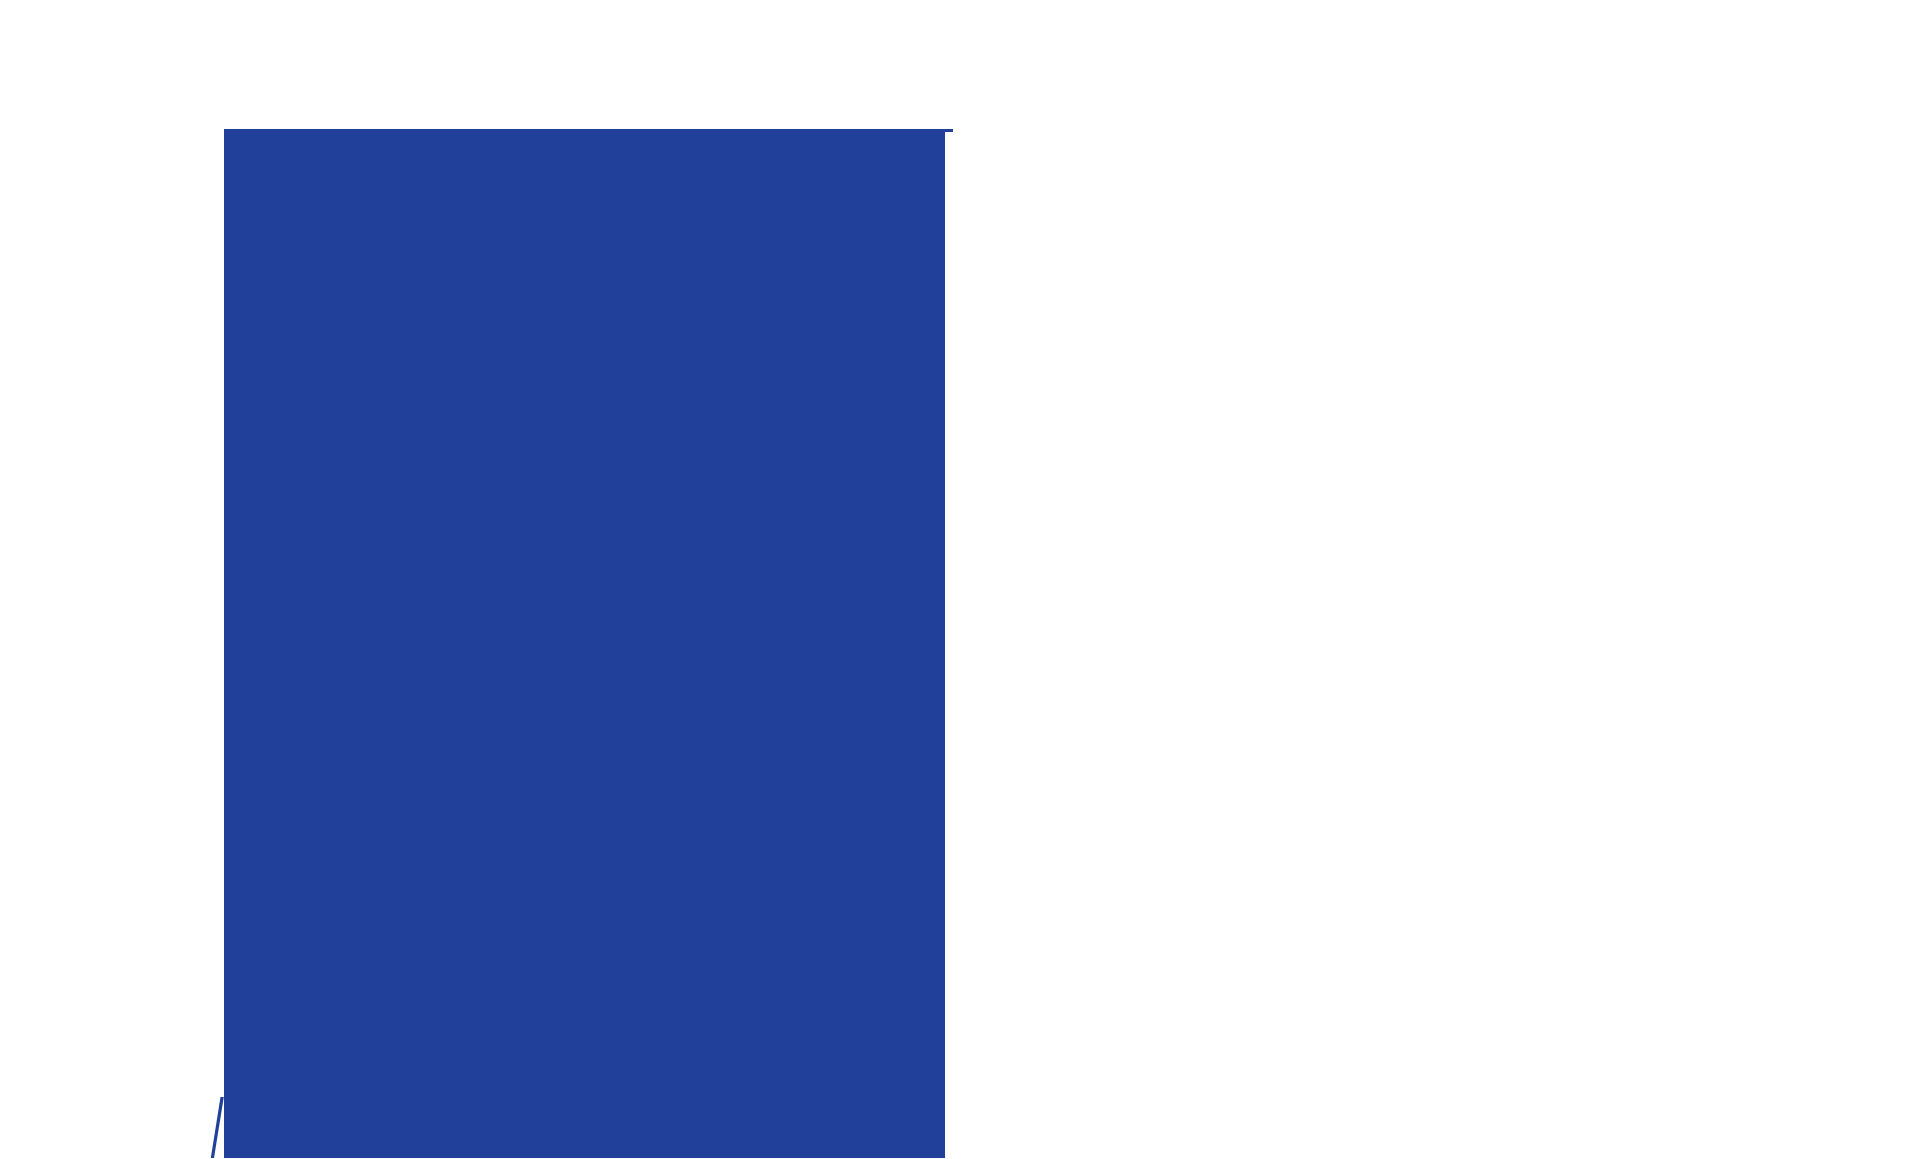 The width and height of the screenshot is (1925, 1159). I want to click on blue-diagonal-stroke, so click(217, 1127).